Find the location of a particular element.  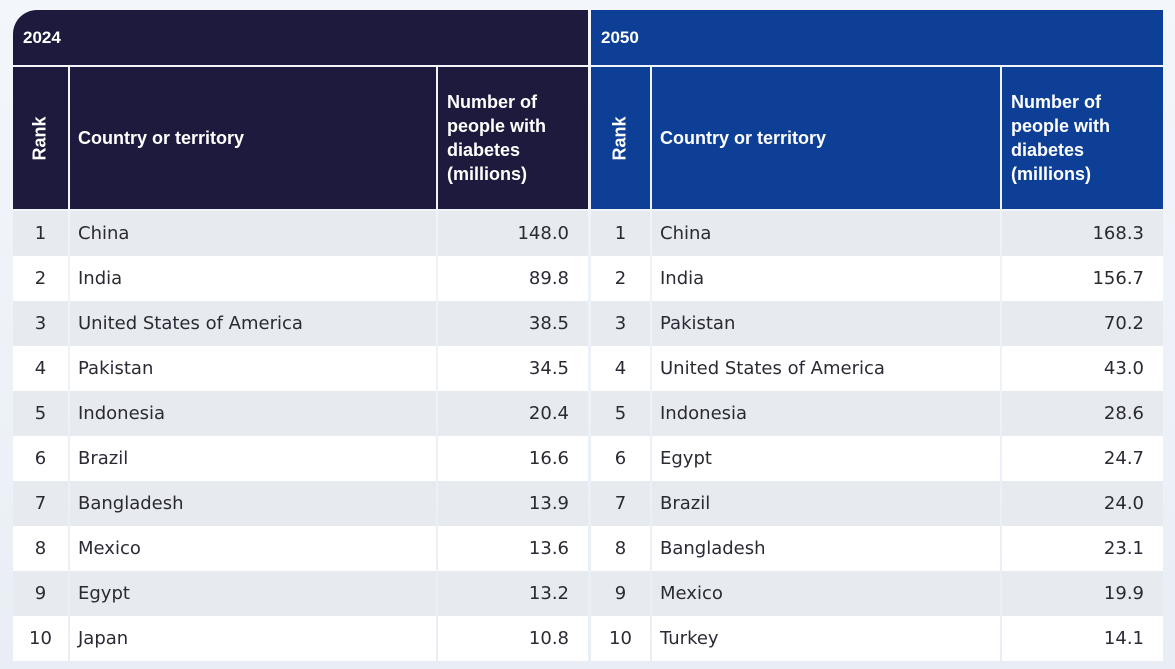

value-cell: 23.1 is located at coordinates (1082, 548).